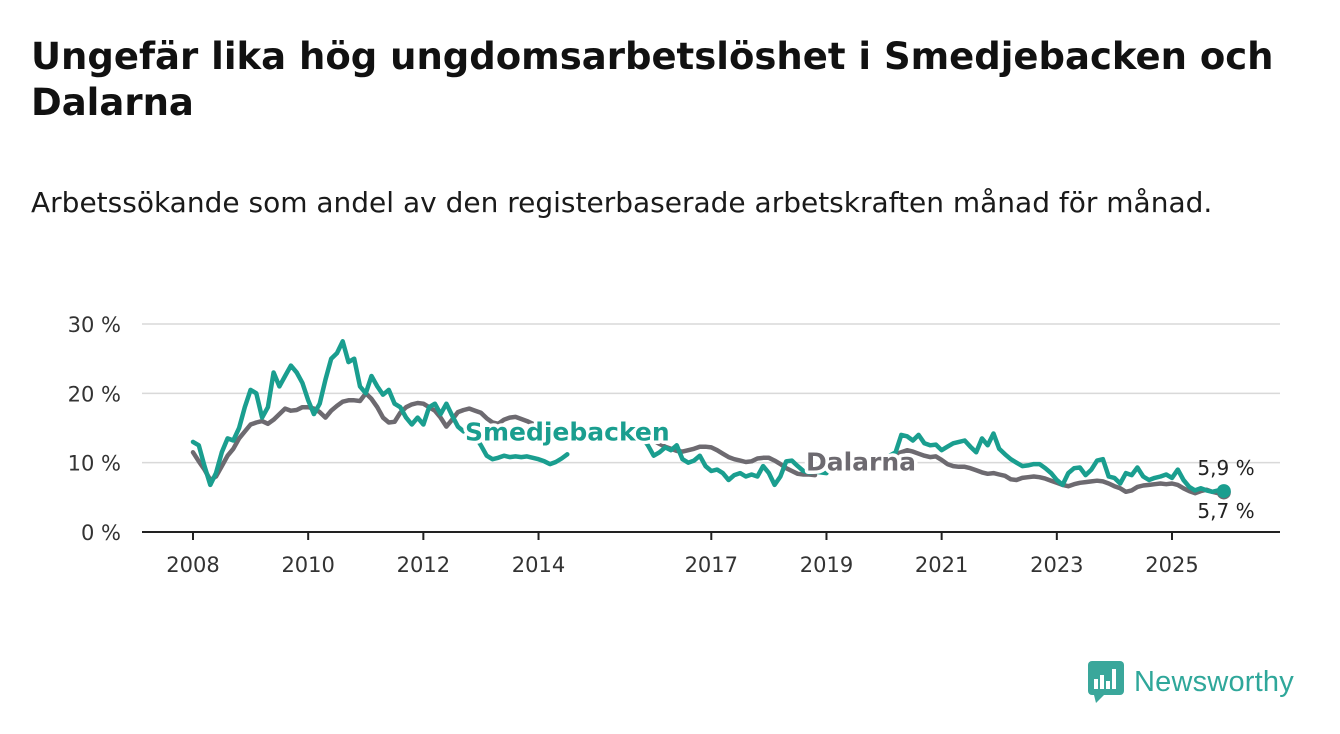 Image resolution: width=1340 pixels, height=734 pixels. Describe the element at coordinates (1056, 565) in the screenshot. I see `x-tick-label: 2023` at that location.